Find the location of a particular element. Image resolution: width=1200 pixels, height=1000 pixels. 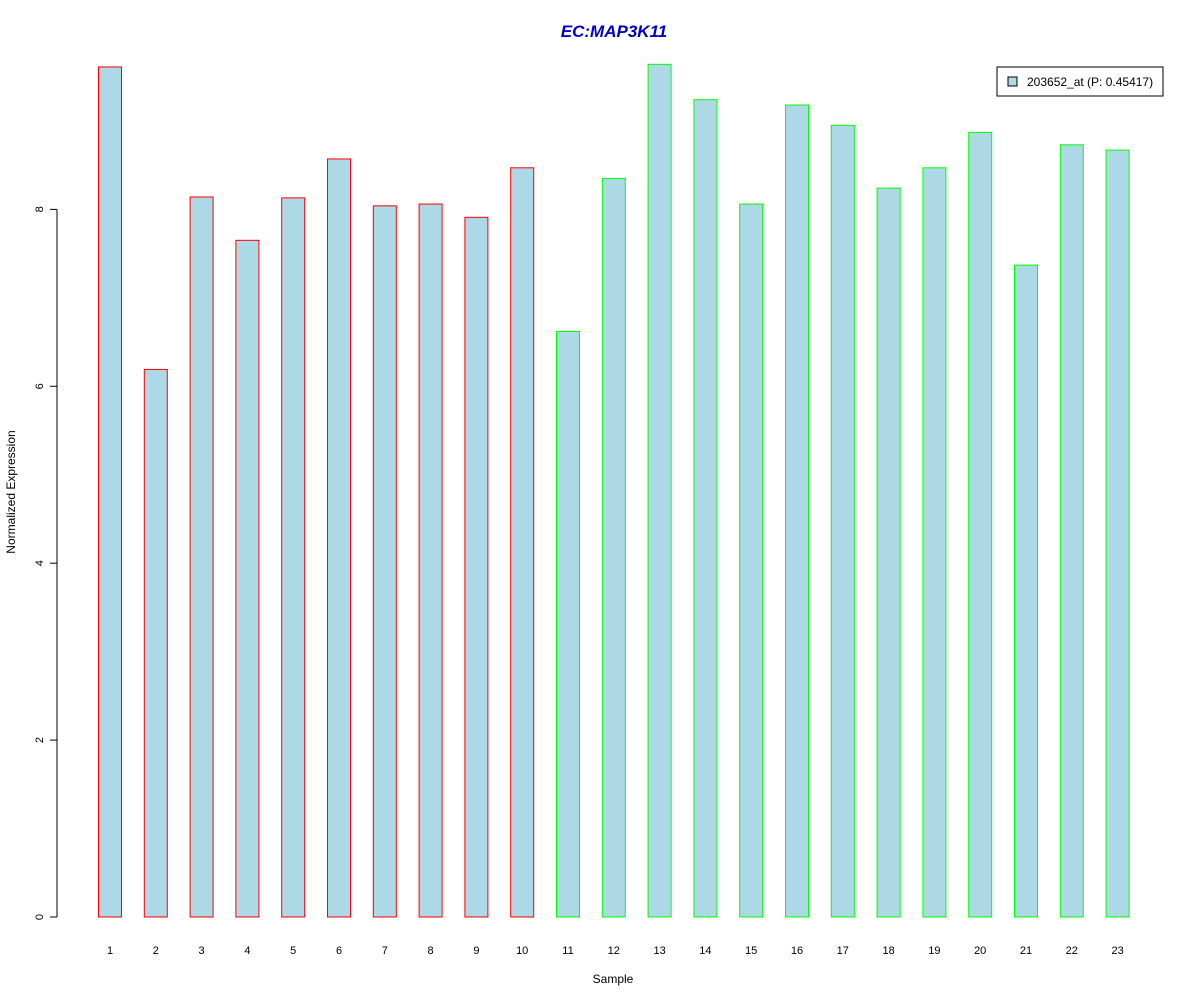

x-tick-label: 7 is located at coordinates (385, 951).